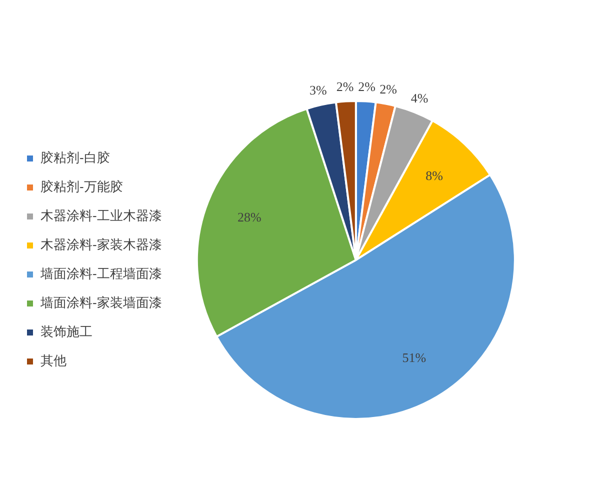 The height and width of the screenshot is (480, 600). What do you see at coordinates (319, 90) in the screenshot?
I see `data-label: 3%` at bounding box center [319, 90].